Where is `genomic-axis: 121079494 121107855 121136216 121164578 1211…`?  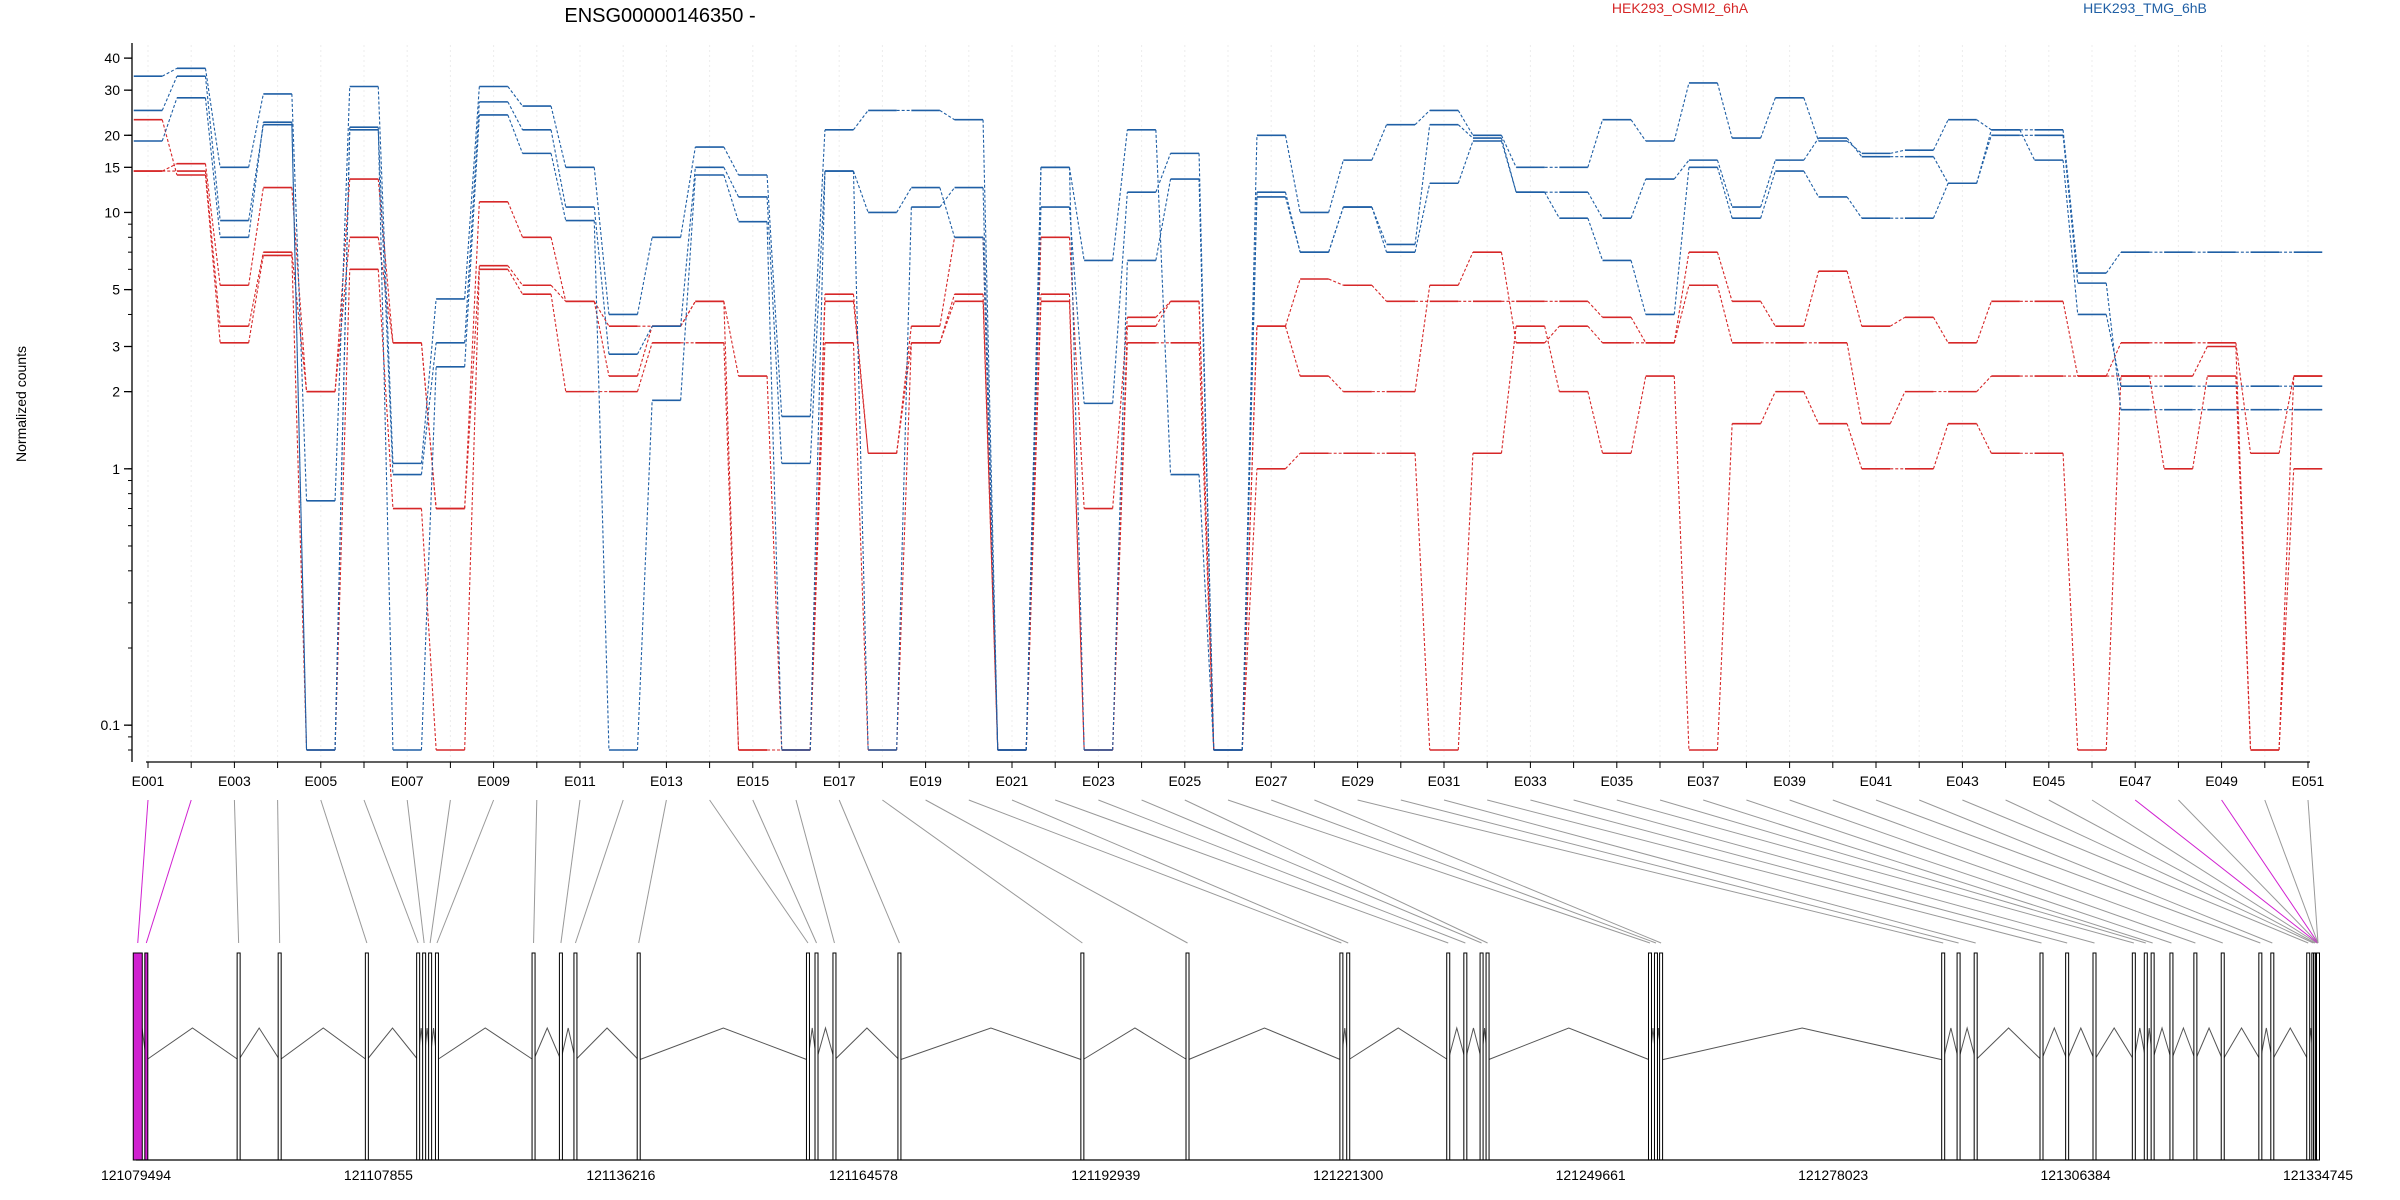
genomic-axis: 121079494 121107855 121136216 121164578 1211… is located at coordinates (1227, 1171).